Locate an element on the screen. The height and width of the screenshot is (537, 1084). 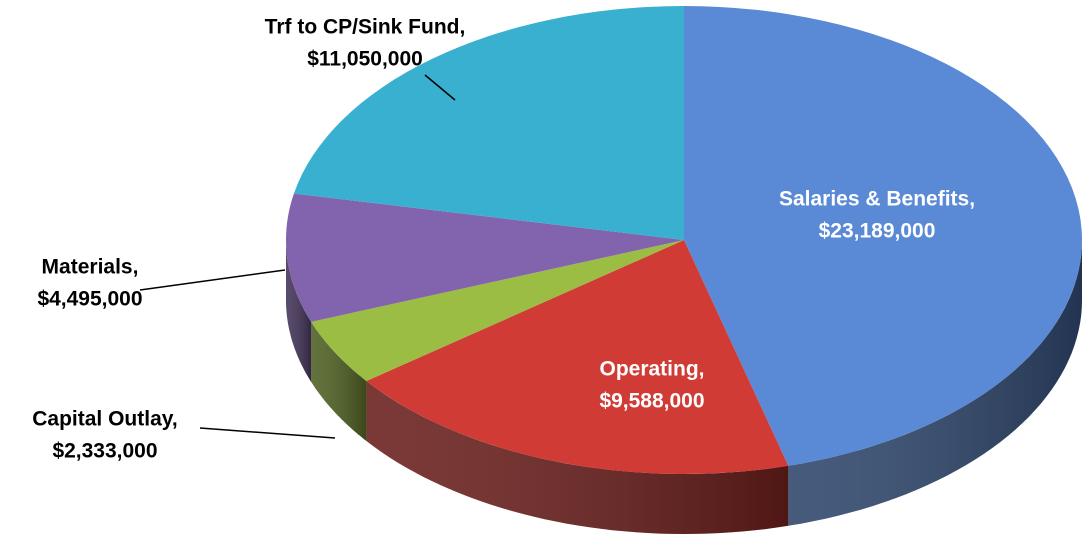
slice-label: Capital Outlay, is located at coordinates (104, 419).